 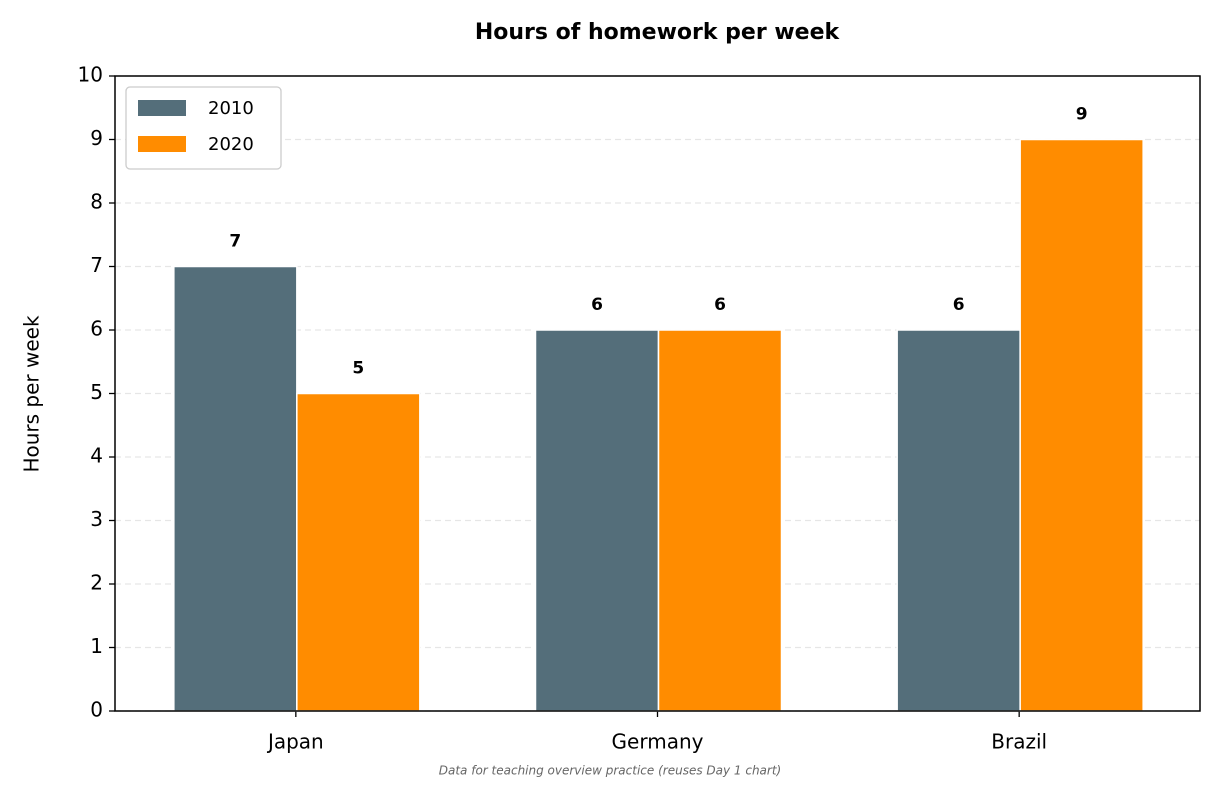 What do you see at coordinates (295, 742) in the screenshot?
I see `x-tick-label: Japan` at bounding box center [295, 742].